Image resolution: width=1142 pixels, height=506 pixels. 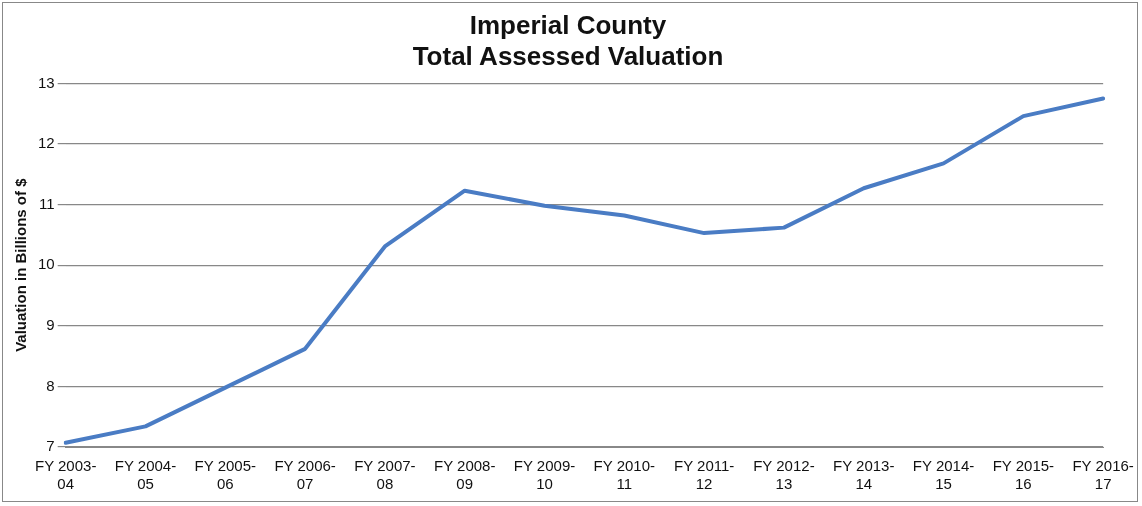 I want to click on x-tick-label: FY 2014-15, so click(x=943, y=475).